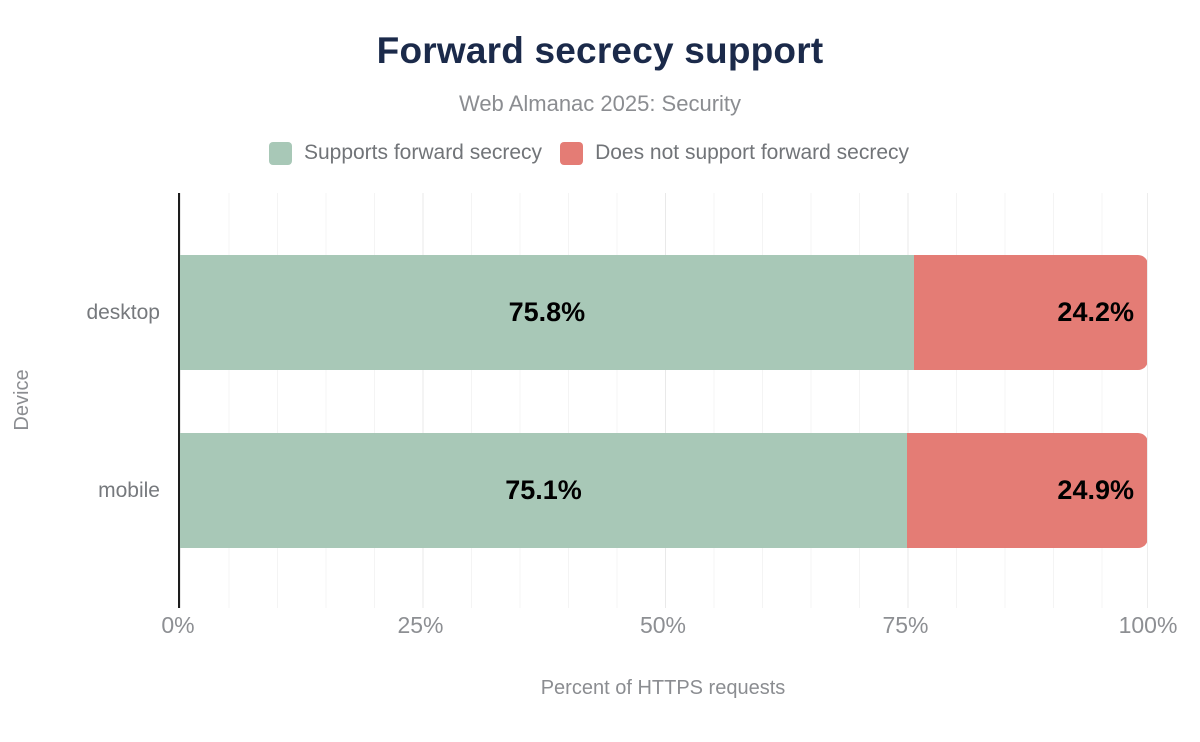 The image size is (1200, 742). Describe the element at coordinates (752, 152) in the screenshot. I see `legend-item-label: Does not support forward secrecy` at that location.